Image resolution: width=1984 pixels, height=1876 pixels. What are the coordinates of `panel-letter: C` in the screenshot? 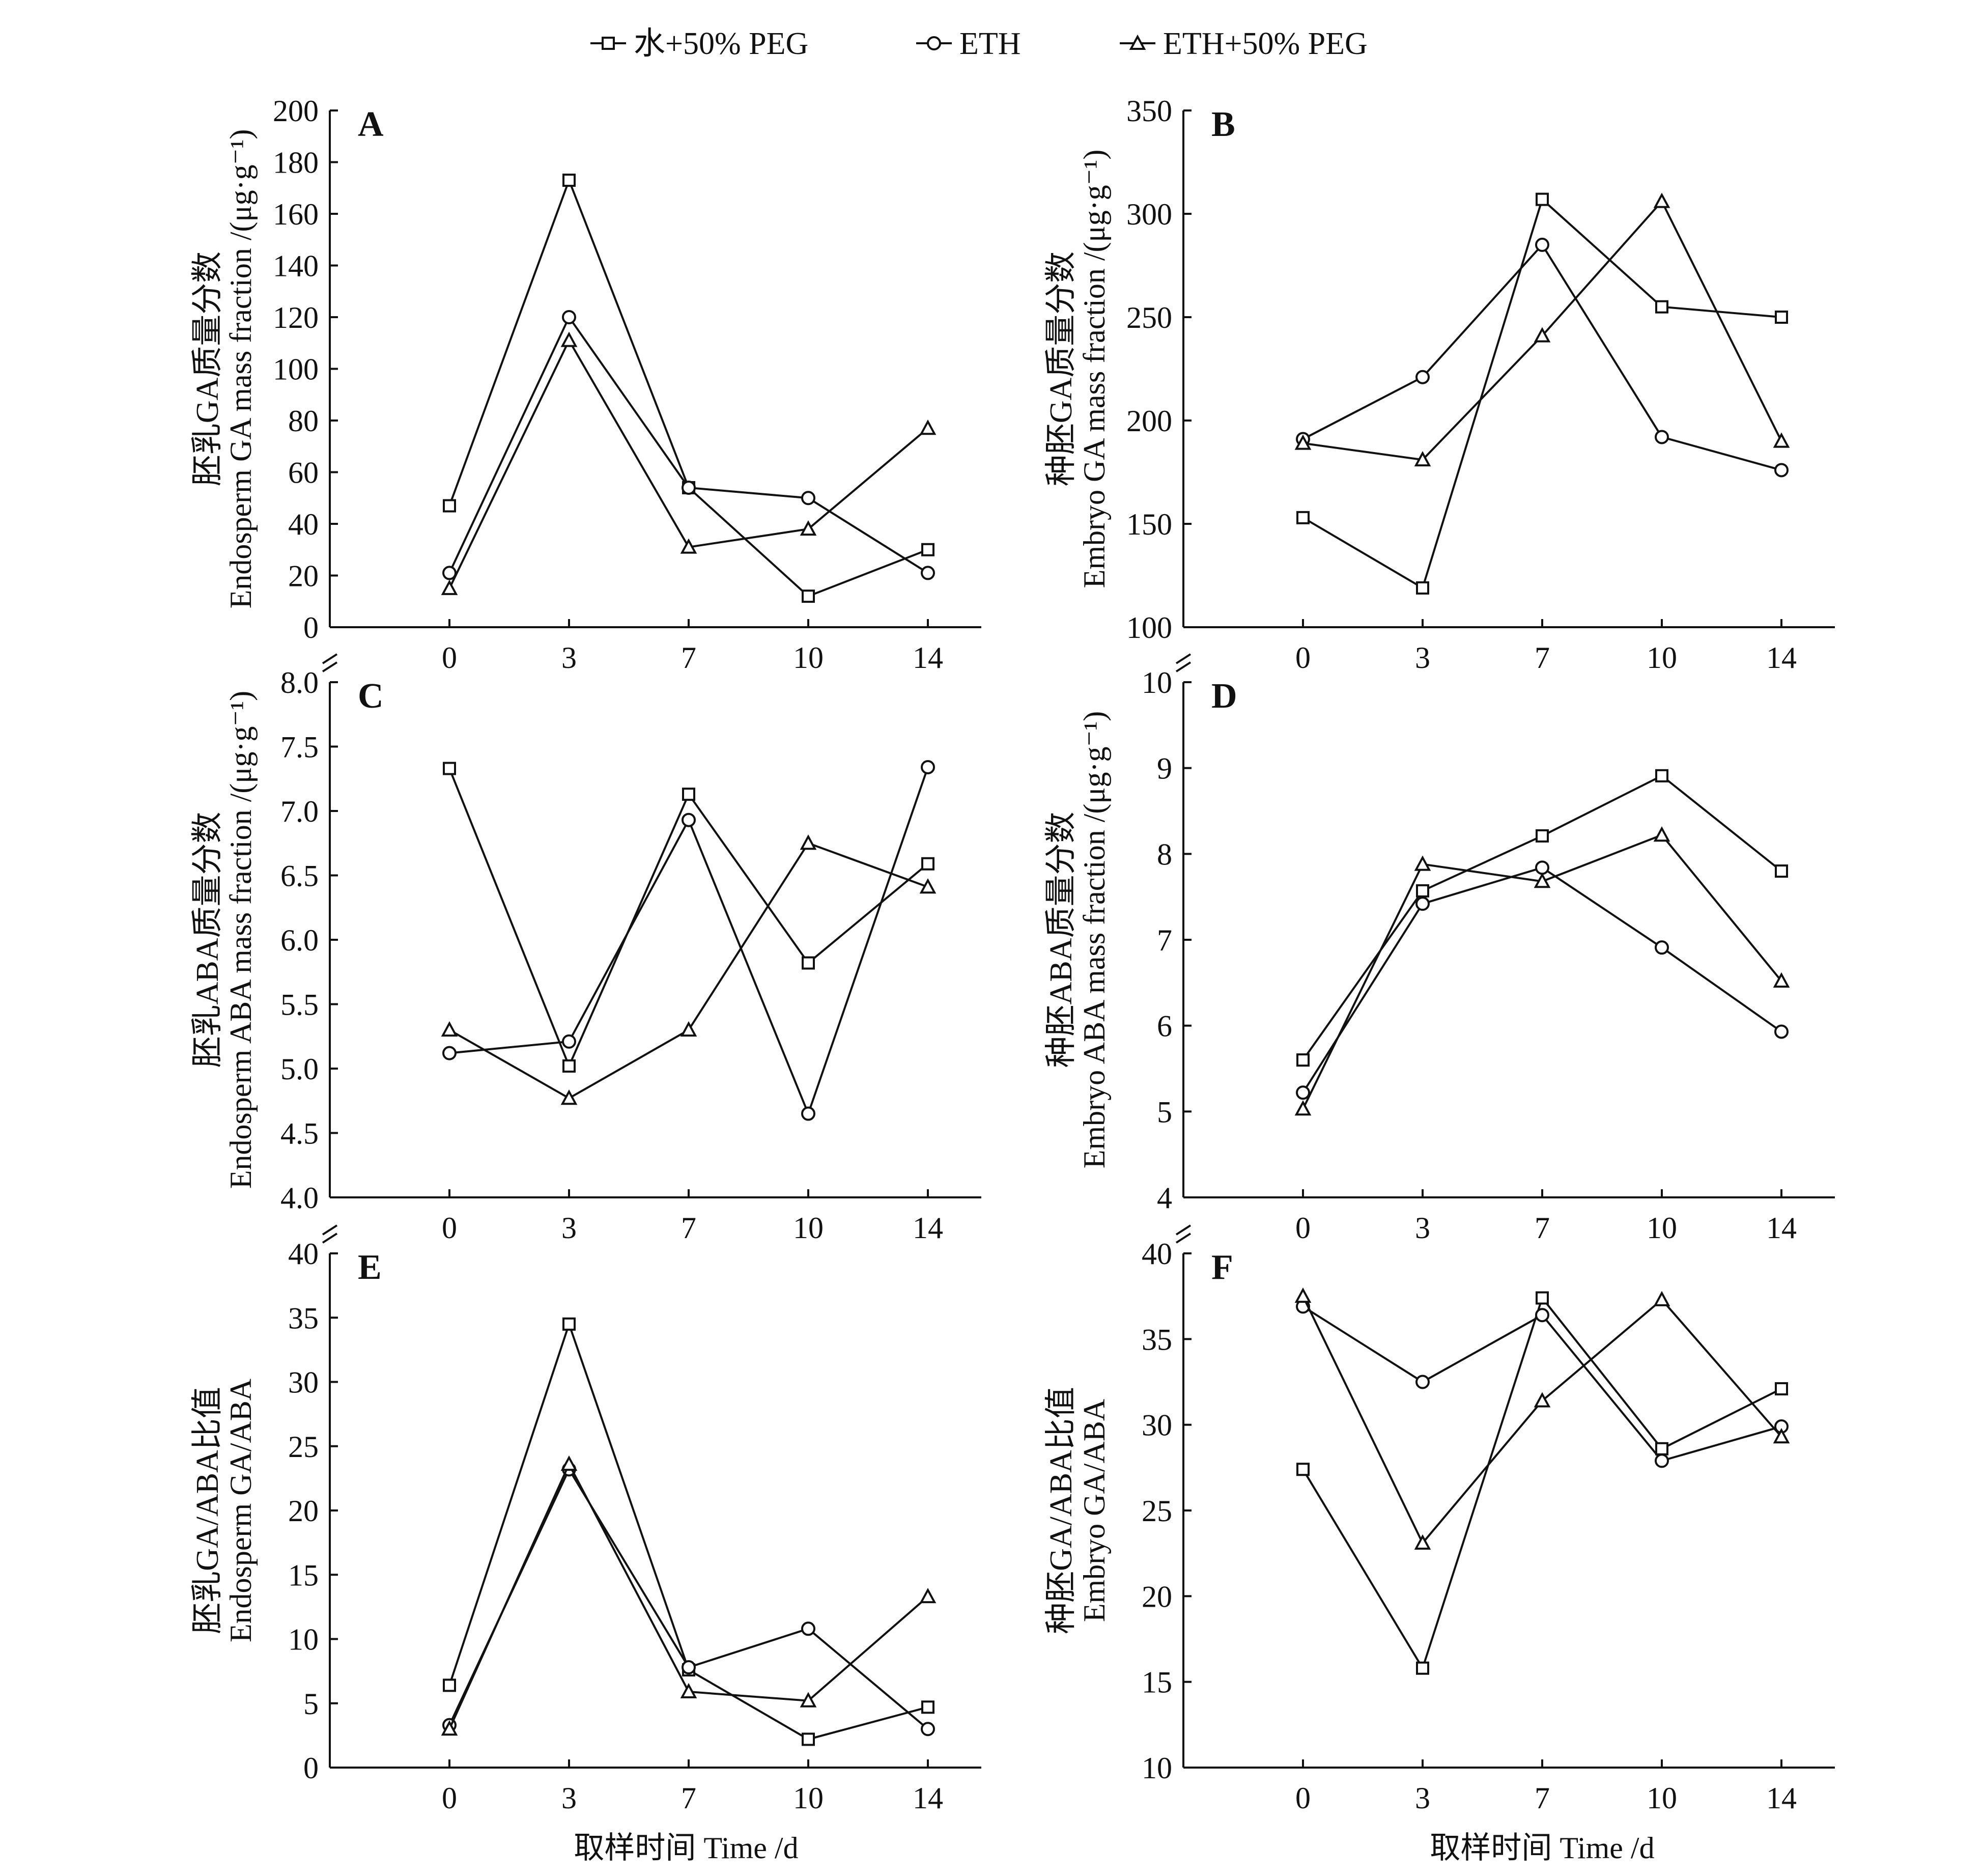 It's located at (371, 696).